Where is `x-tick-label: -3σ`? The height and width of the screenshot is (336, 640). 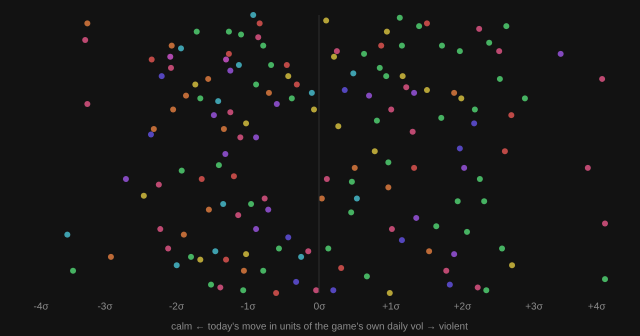
x-tick-label: -3σ is located at coordinates (105, 307).